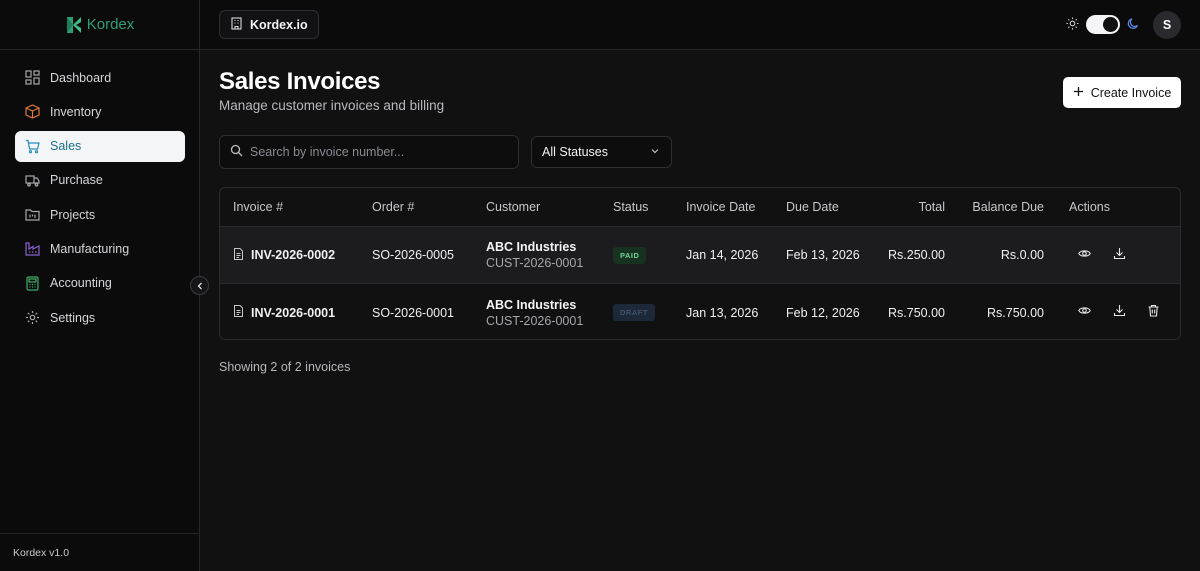 The width and height of the screenshot is (1200, 571). I want to click on delete-button, so click(1153, 312).